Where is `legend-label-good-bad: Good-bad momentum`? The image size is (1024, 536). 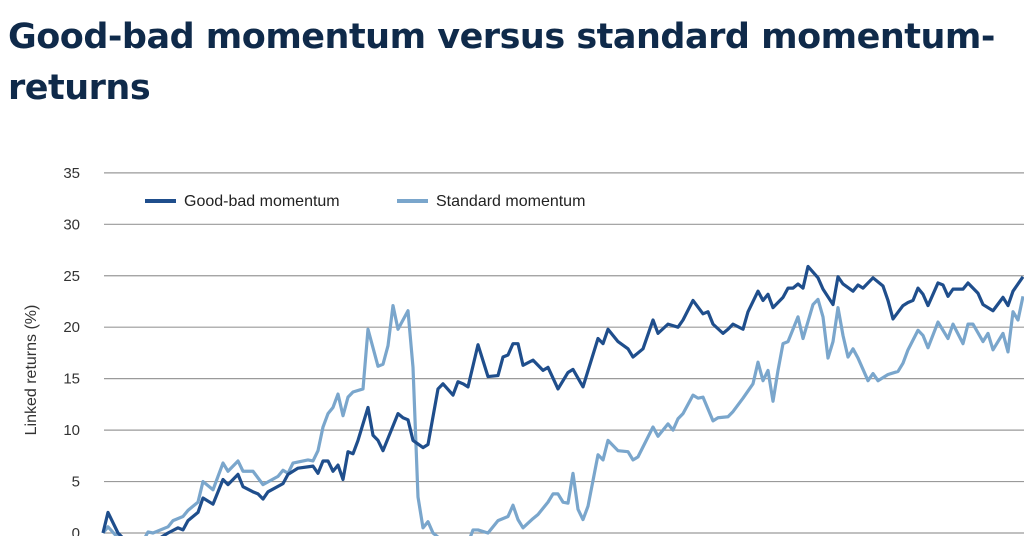 legend-label-good-bad: Good-bad momentum is located at coordinates (262, 201).